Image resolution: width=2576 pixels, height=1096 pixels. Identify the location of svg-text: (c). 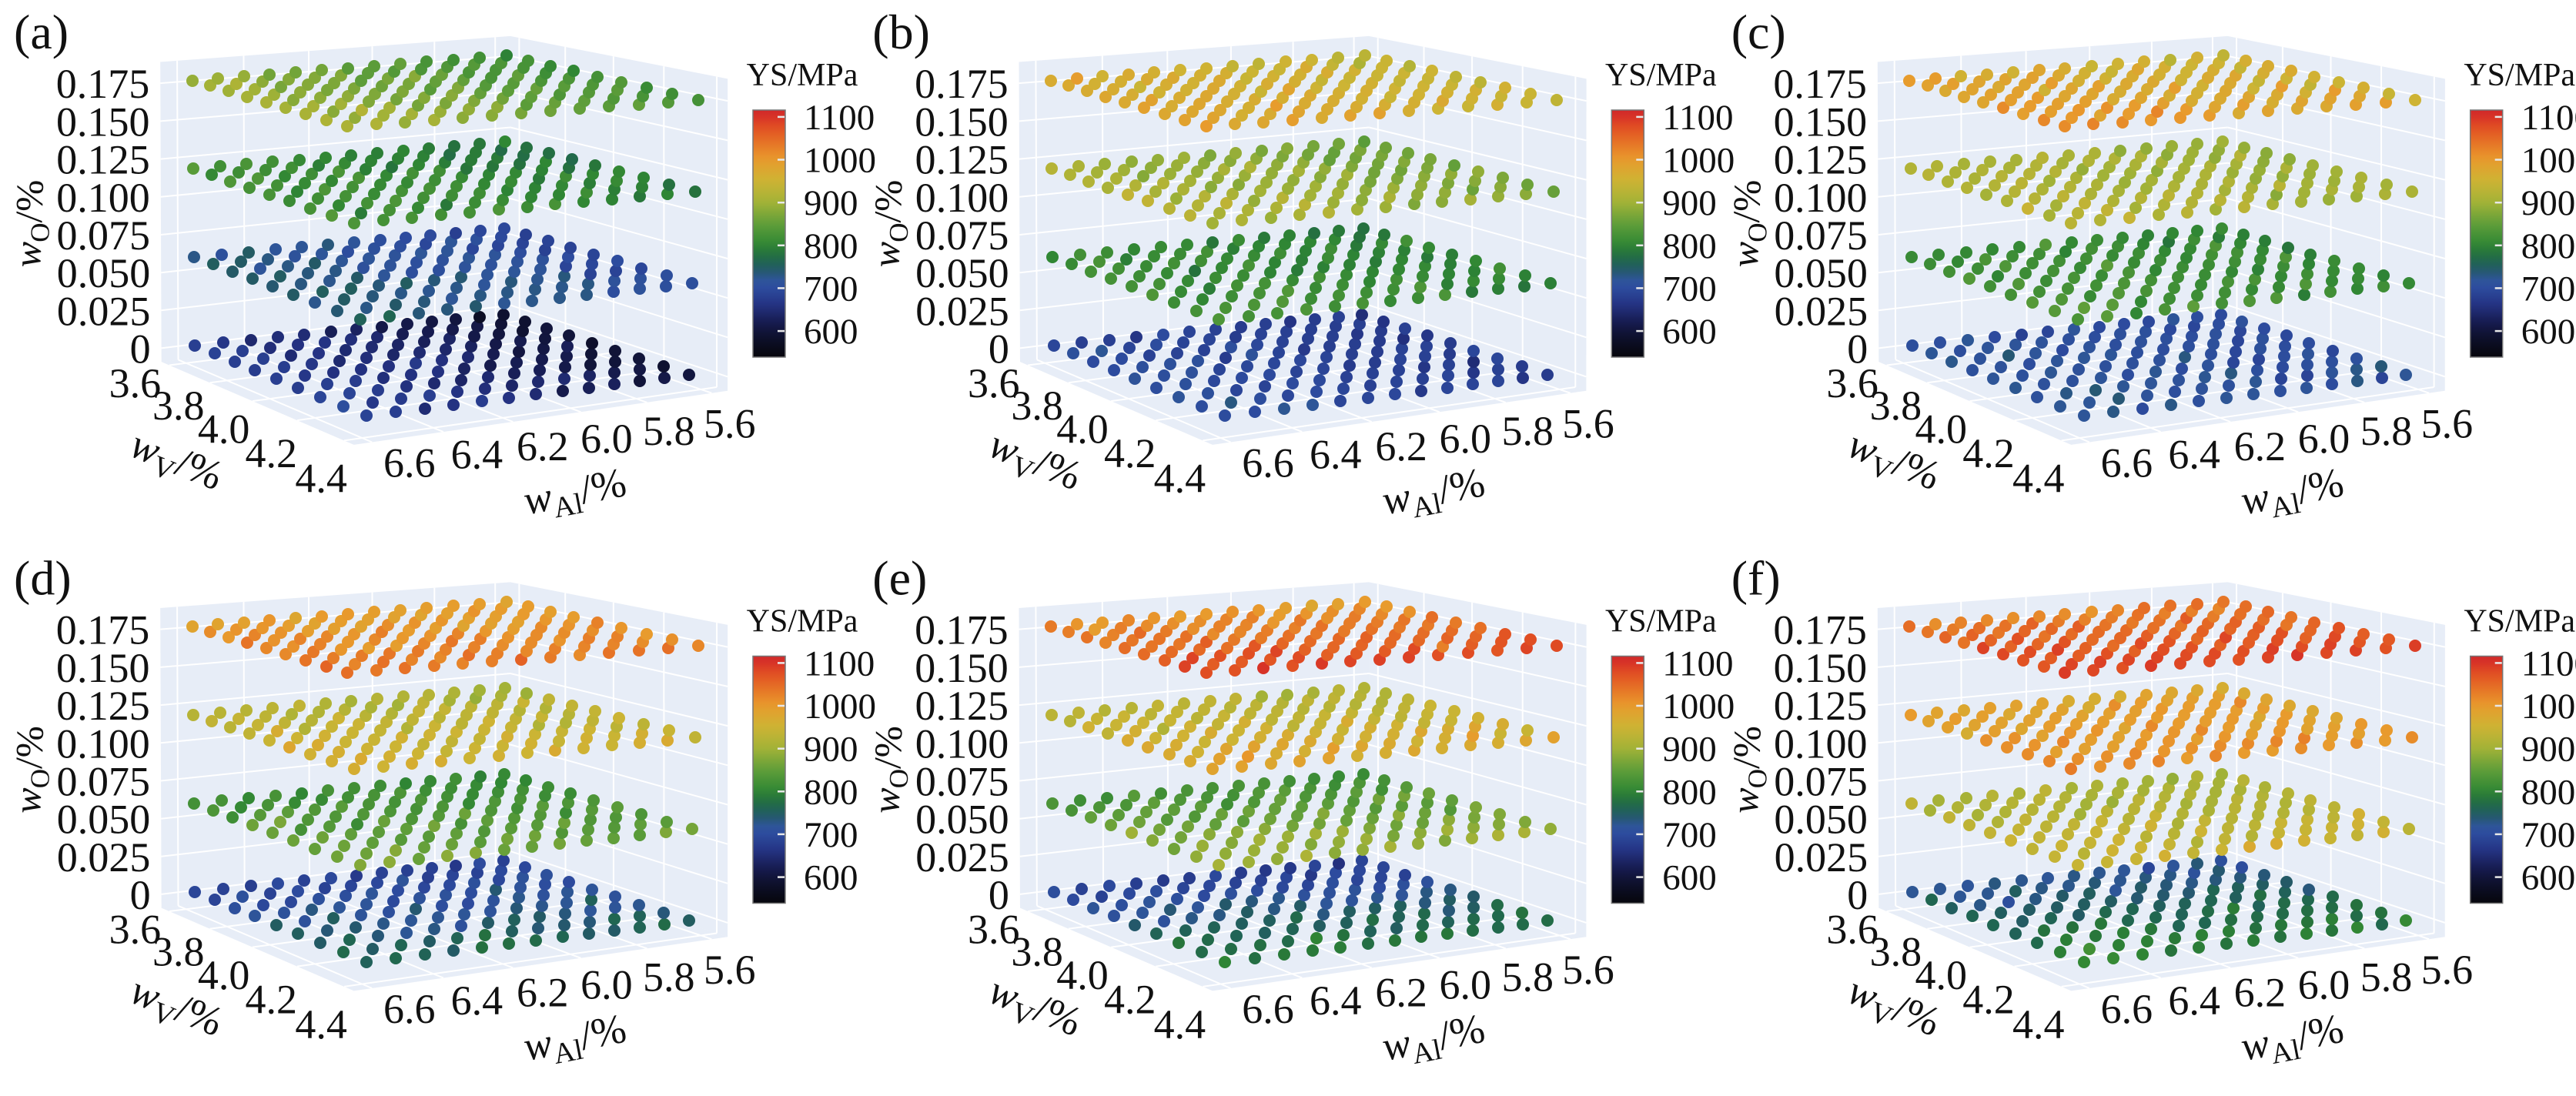
(1759, 32).